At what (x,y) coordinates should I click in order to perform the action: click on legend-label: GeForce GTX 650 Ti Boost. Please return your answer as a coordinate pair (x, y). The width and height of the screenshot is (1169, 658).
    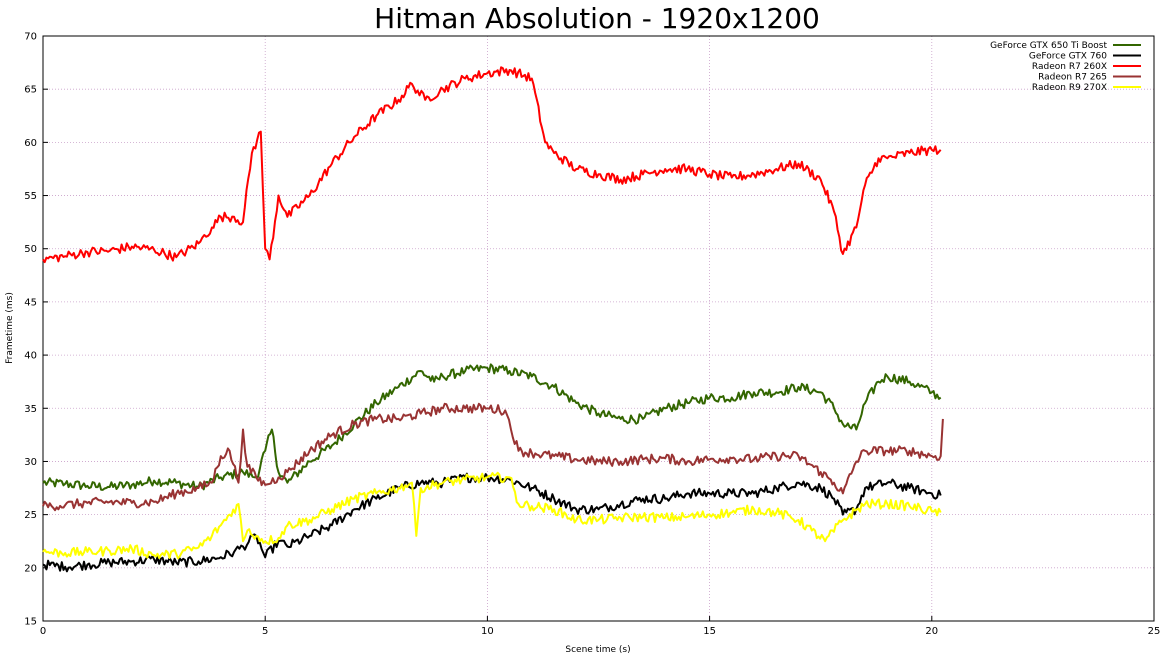
    Looking at the image, I should click on (1048, 46).